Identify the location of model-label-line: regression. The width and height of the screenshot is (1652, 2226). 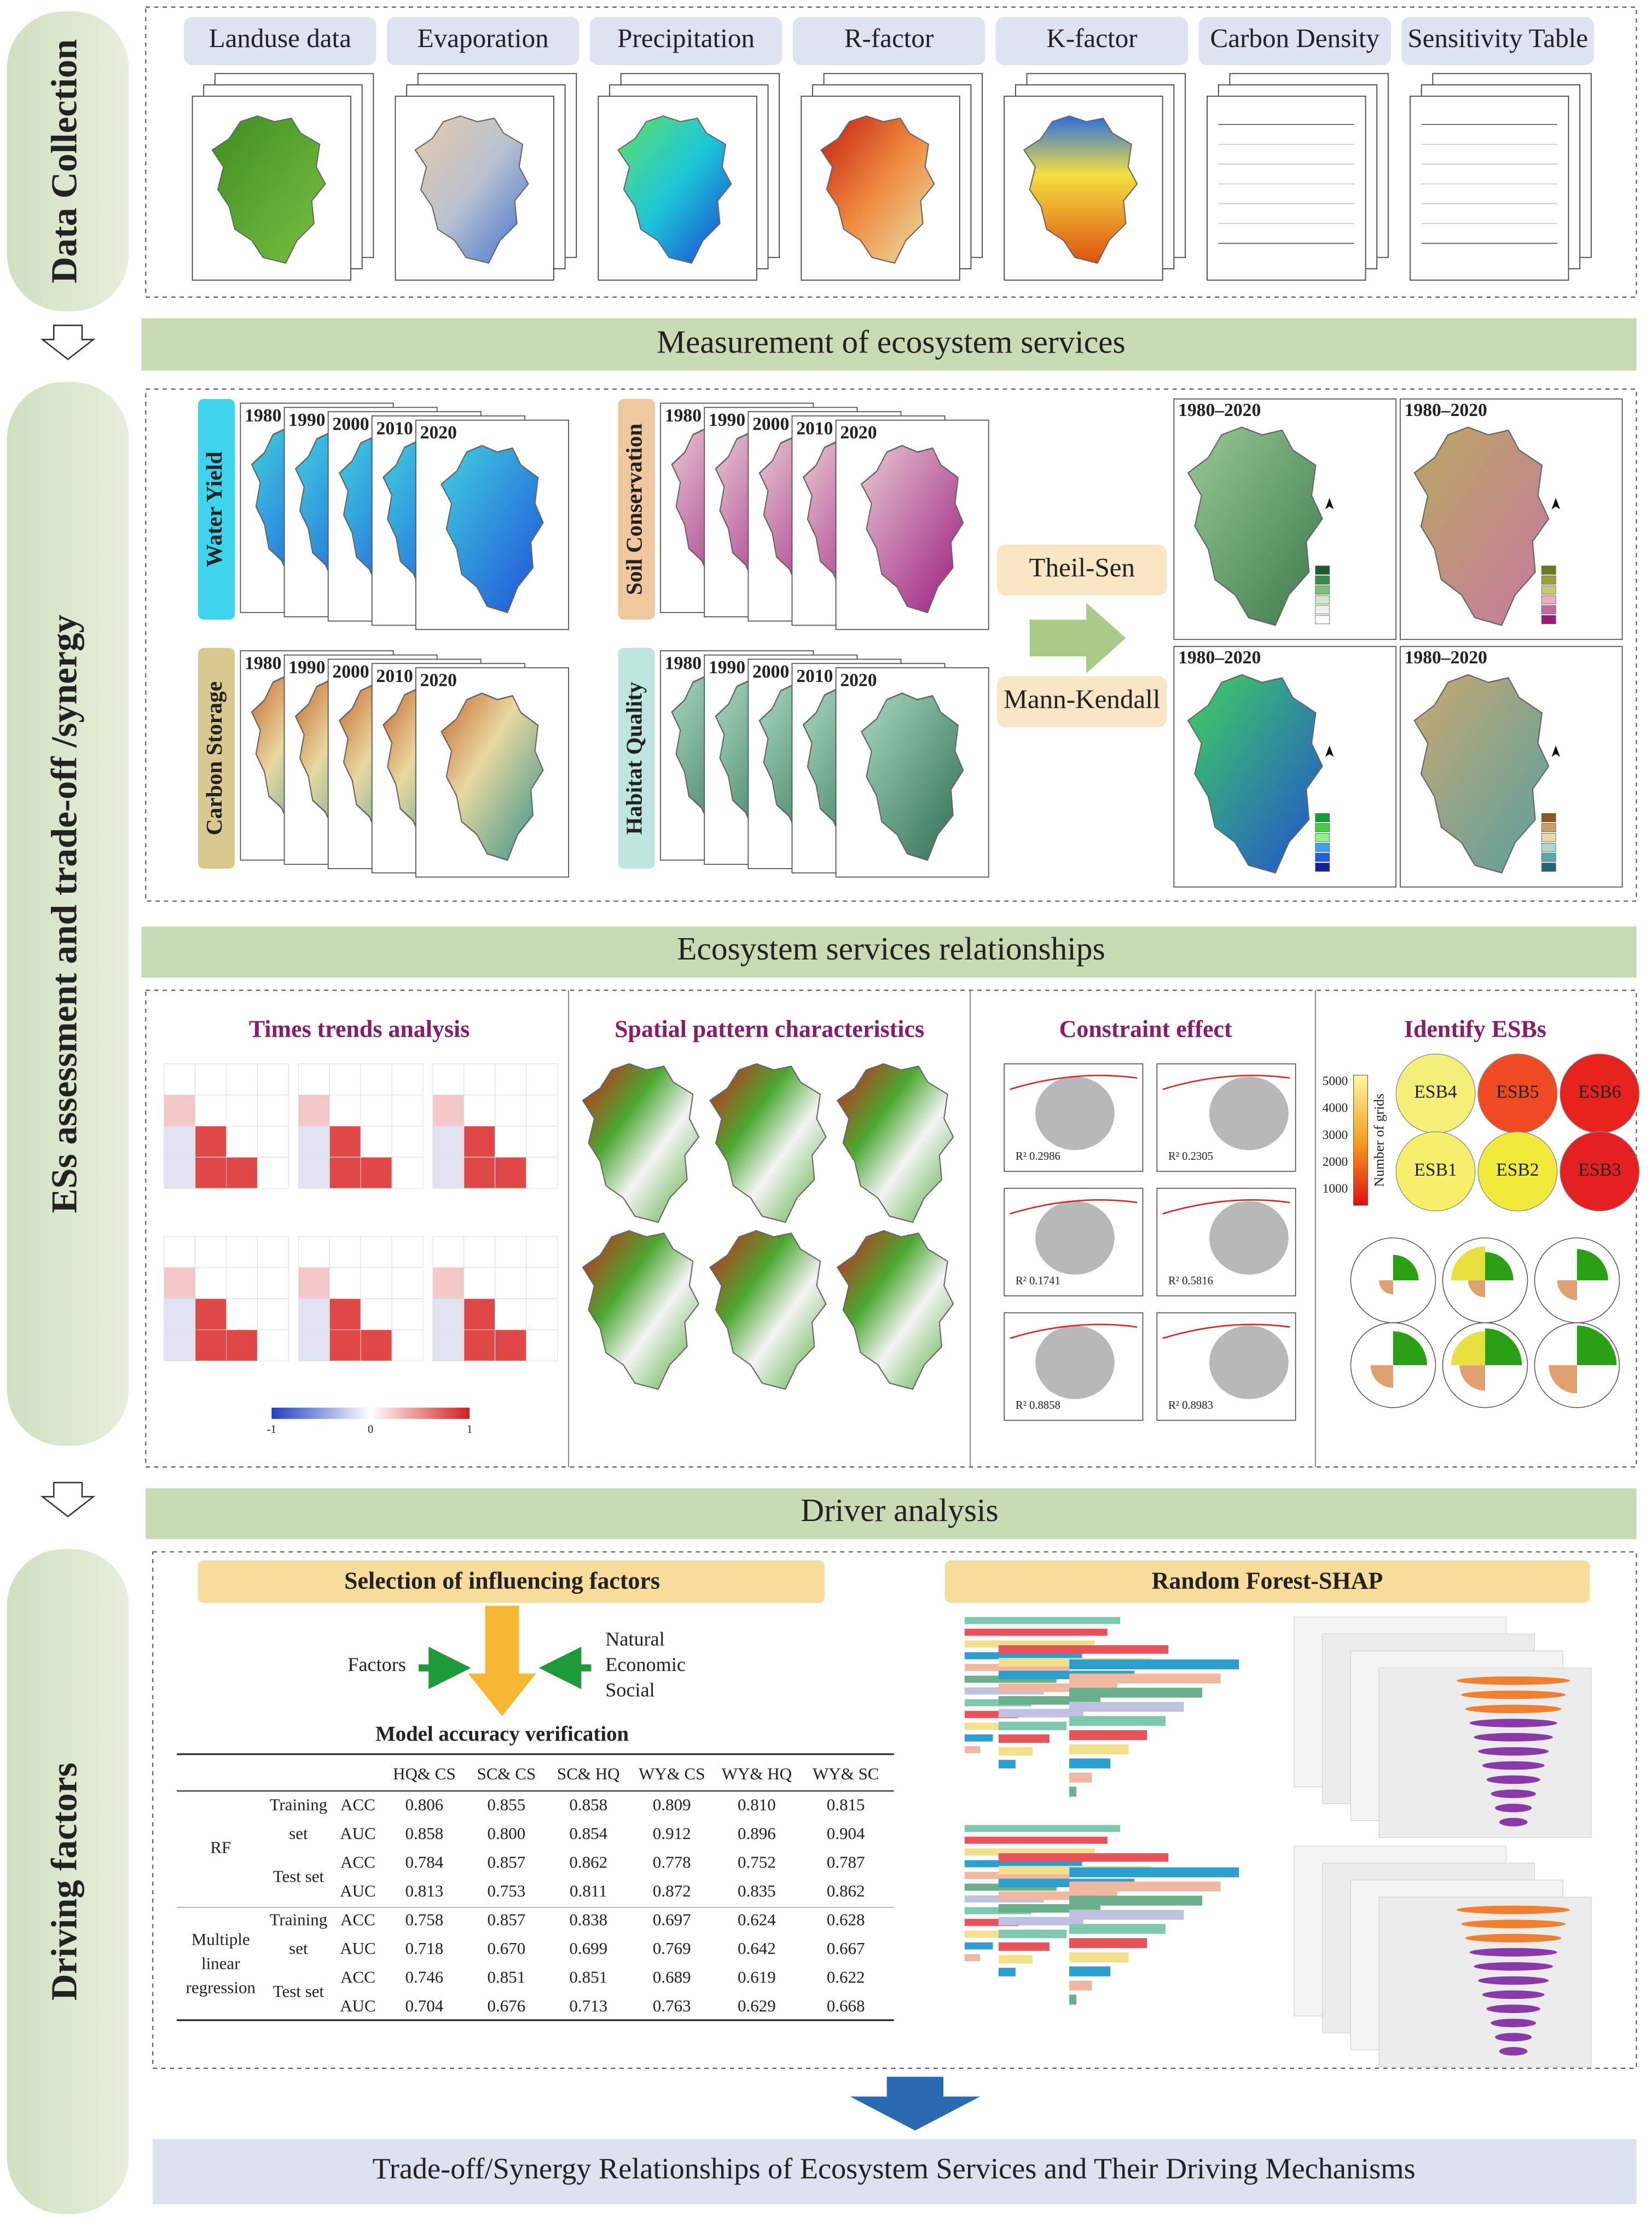
(221, 1987).